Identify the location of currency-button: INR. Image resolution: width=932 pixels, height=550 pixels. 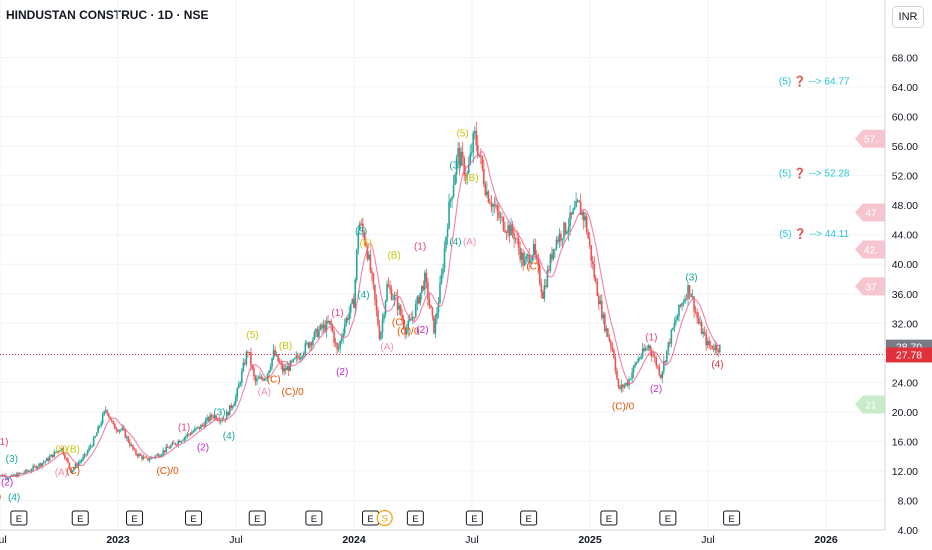
(908, 17).